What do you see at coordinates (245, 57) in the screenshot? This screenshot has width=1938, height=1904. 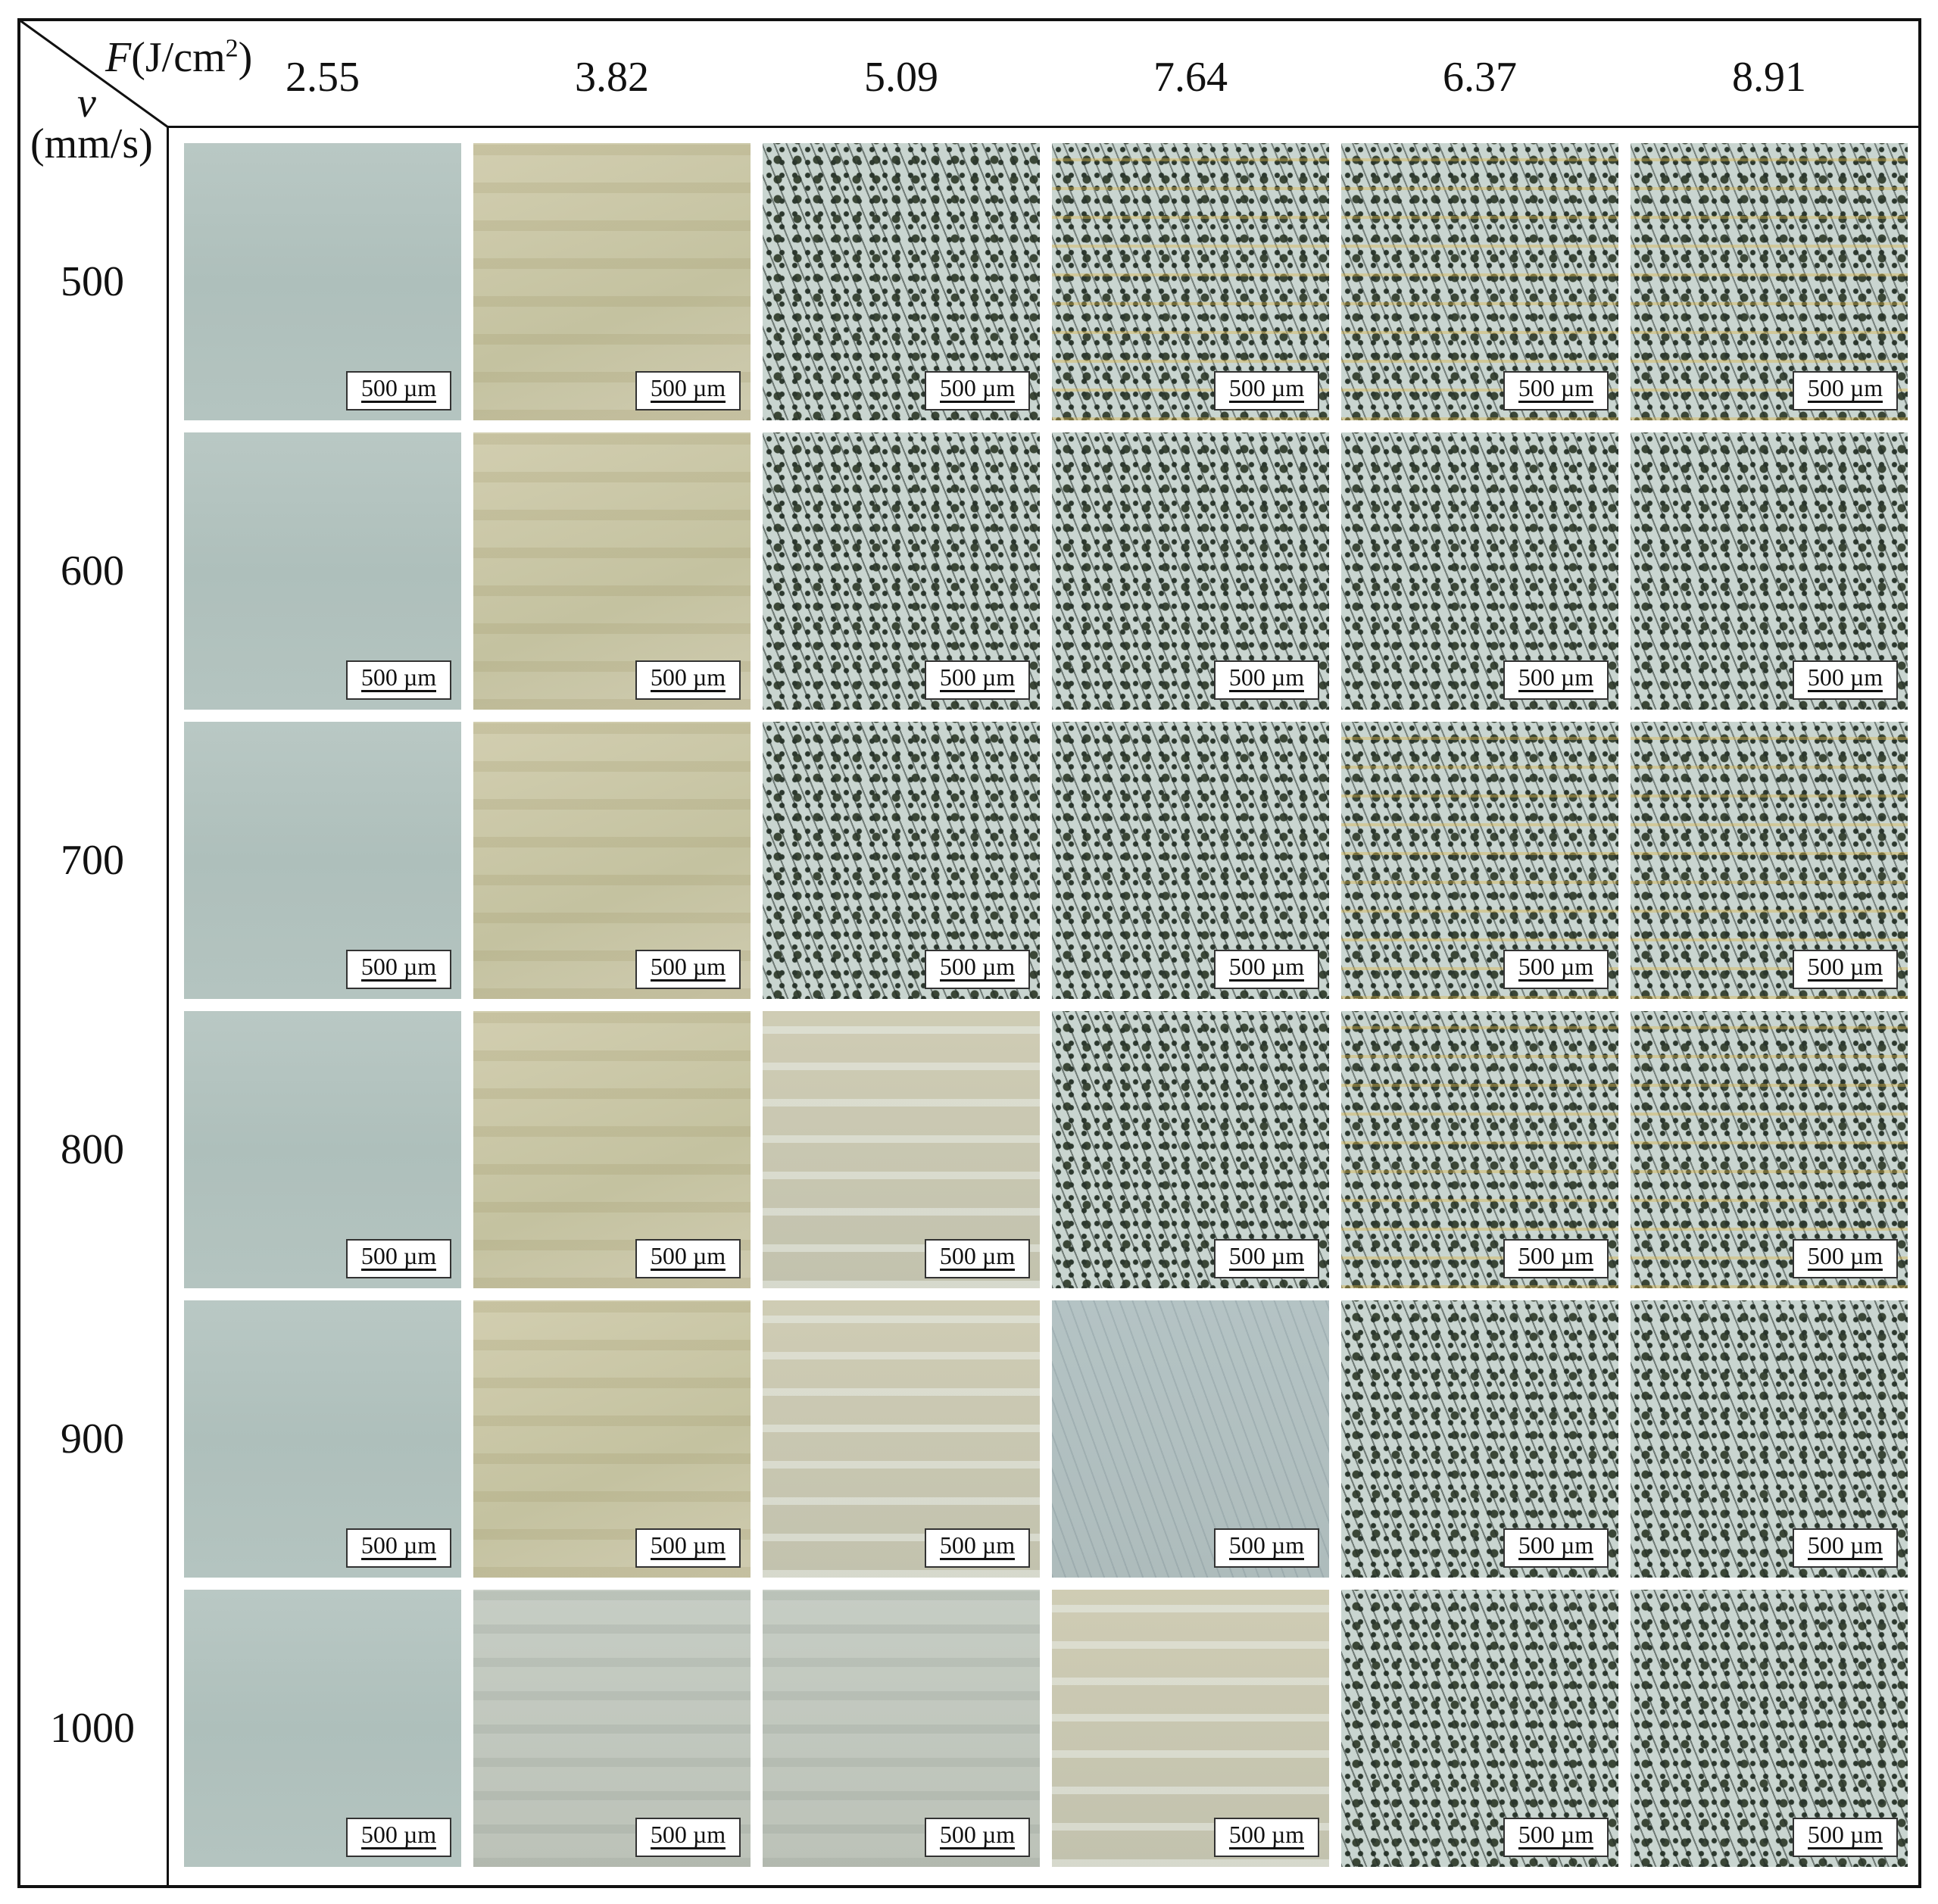 I see `fluence-unit-end: )` at bounding box center [245, 57].